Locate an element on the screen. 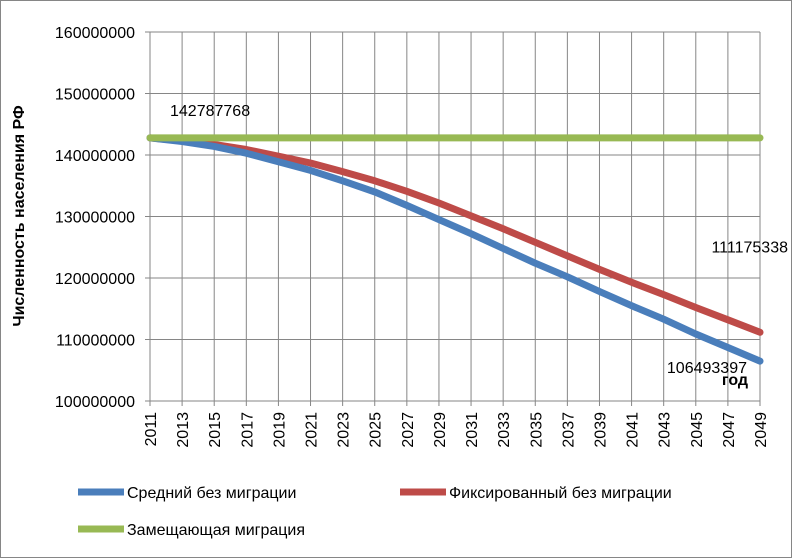 The width and height of the screenshot is (792, 558). x-tick-label: 2041 is located at coordinates (633, 430).